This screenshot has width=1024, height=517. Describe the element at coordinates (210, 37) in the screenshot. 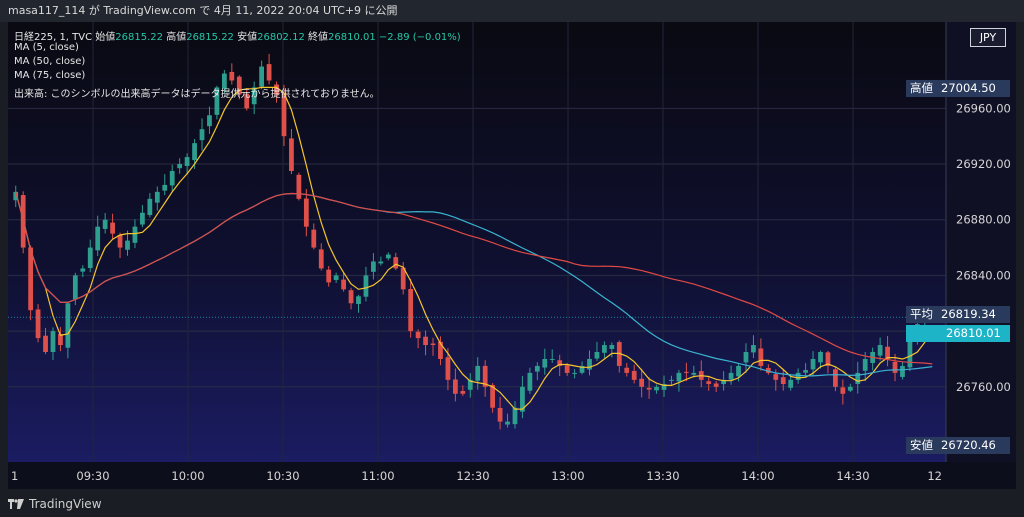

I see `legend-high-value: 26815.22` at that location.